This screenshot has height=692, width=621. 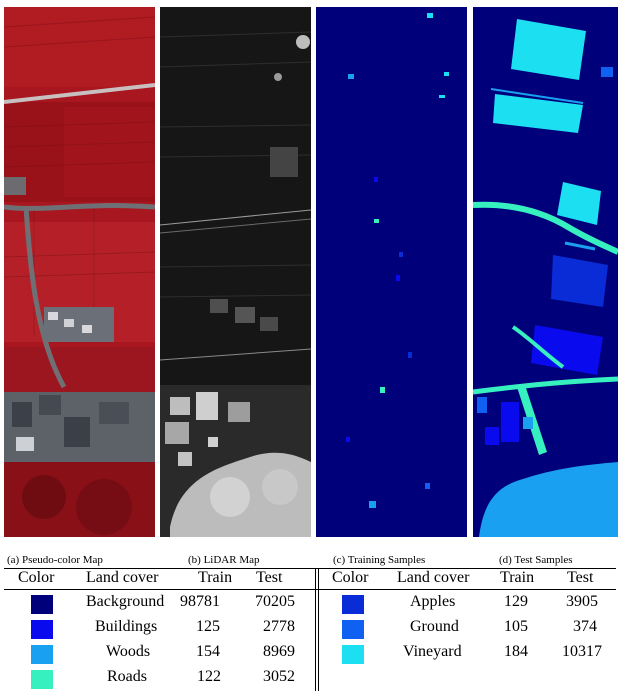 What do you see at coordinates (275, 601) in the screenshot?
I see `test-cell: 70205` at bounding box center [275, 601].